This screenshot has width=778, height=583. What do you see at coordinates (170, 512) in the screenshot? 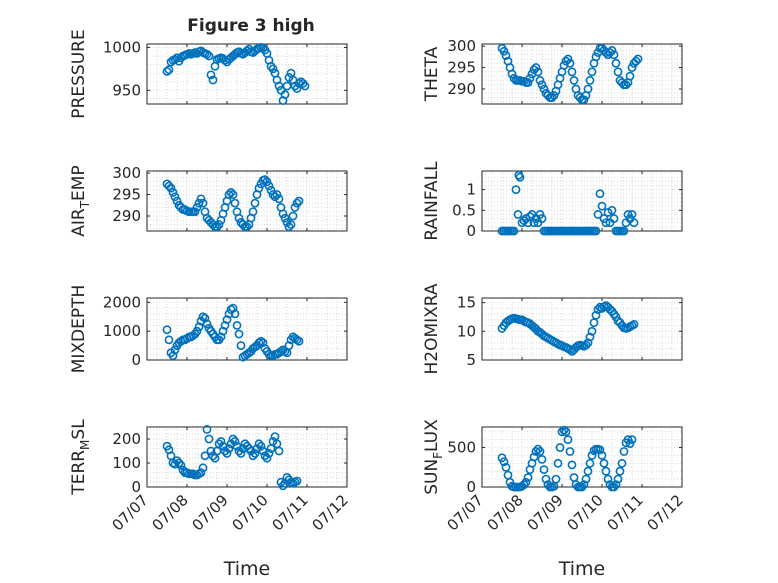
I see `x-tick-label: 07/08` at bounding box center [170, 512].